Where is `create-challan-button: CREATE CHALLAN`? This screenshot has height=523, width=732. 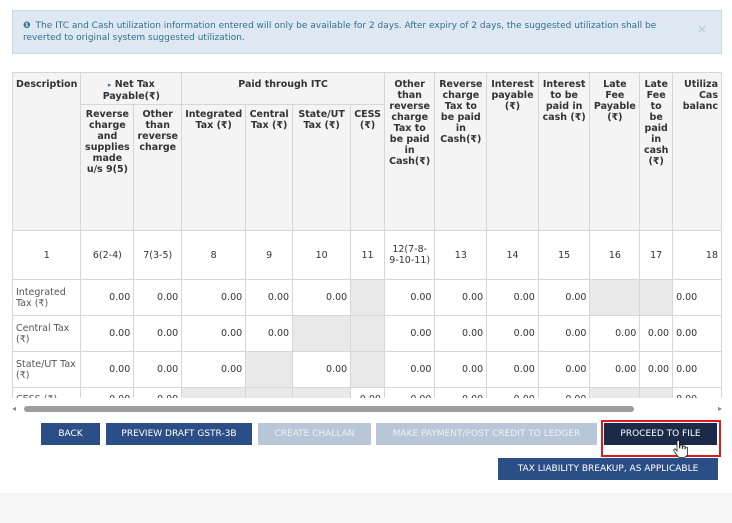 create-challan-button: CREATE CHALLAN is located at coordinates (314, 434).